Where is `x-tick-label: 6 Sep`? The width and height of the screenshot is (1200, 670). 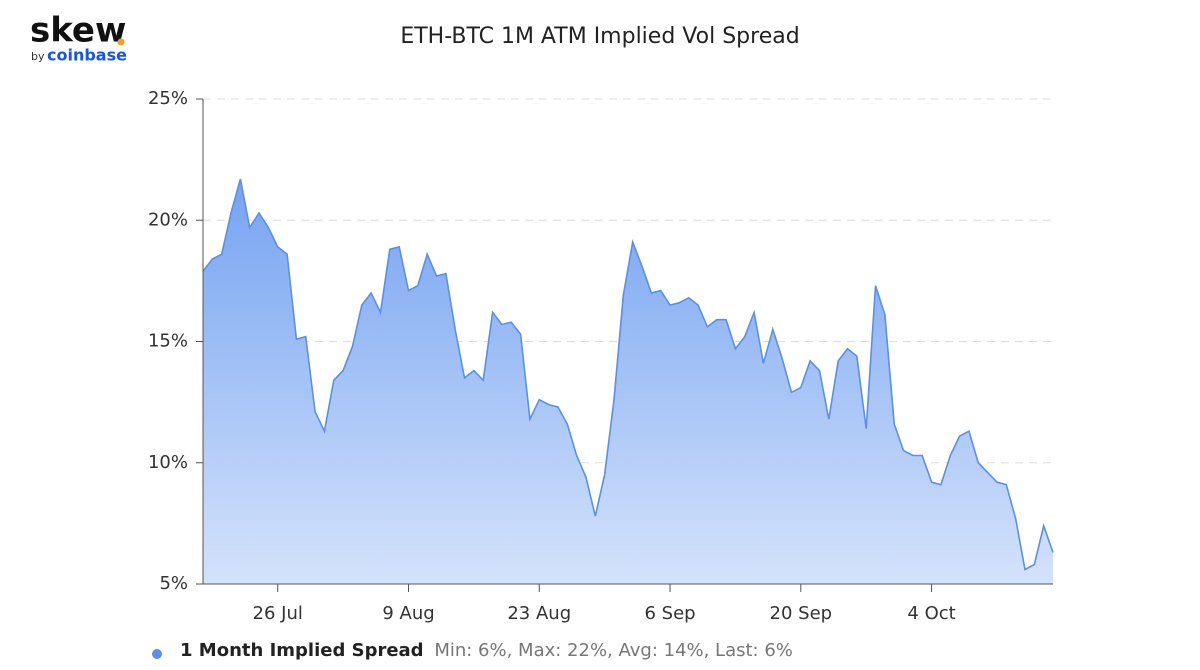
x-tick-label: 6 Sep is located at coordinates (669, 613).